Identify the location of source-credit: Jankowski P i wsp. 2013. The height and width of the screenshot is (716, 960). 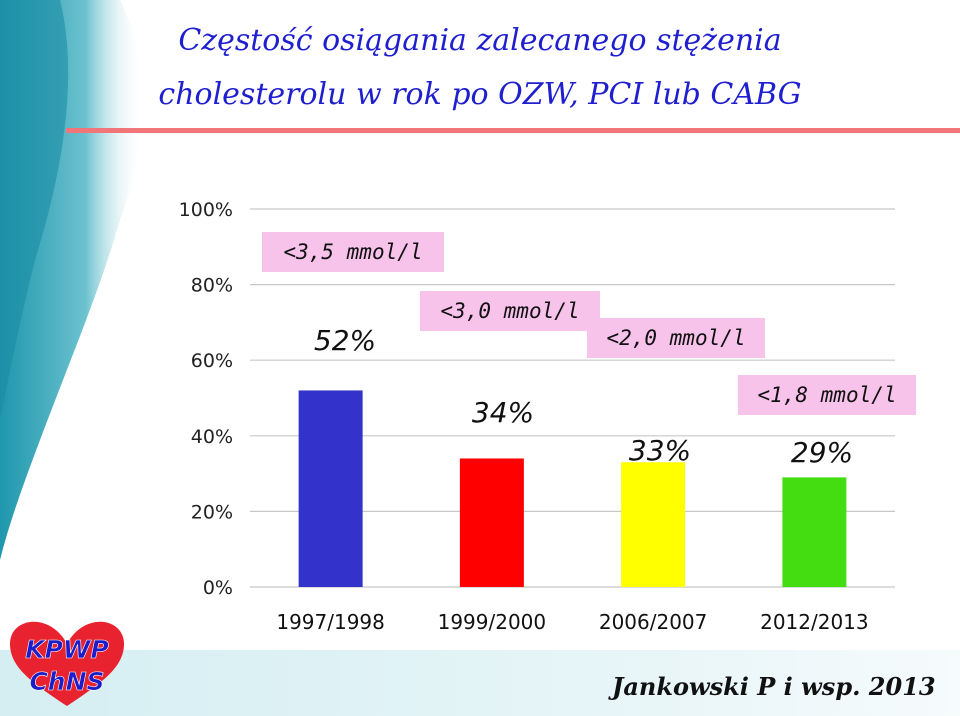
(774, 686).